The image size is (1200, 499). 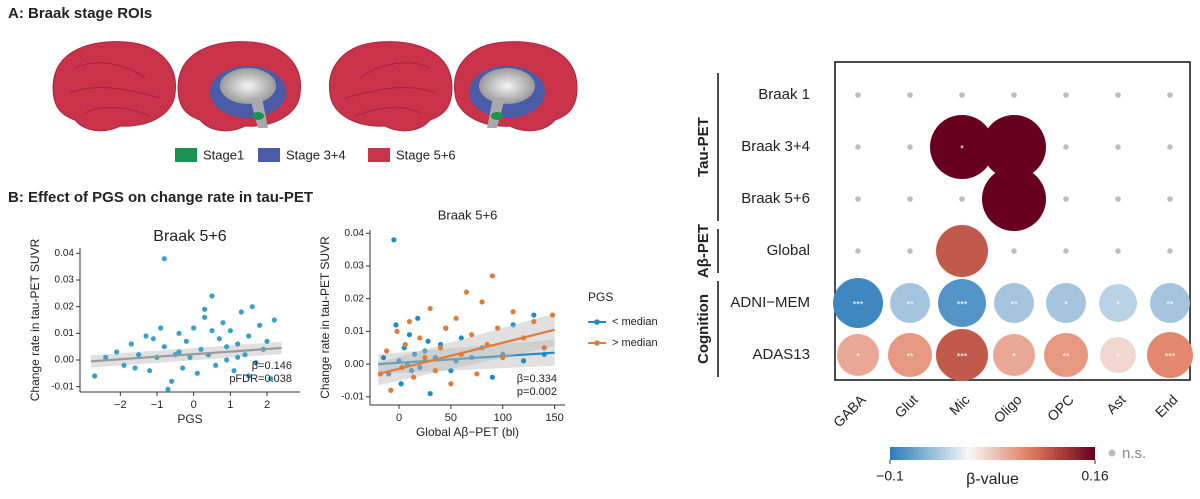 What do you see at coordinates (635, 343) in the screenshot?
I see `legend-label: > median` at bounding box center [635, 343].